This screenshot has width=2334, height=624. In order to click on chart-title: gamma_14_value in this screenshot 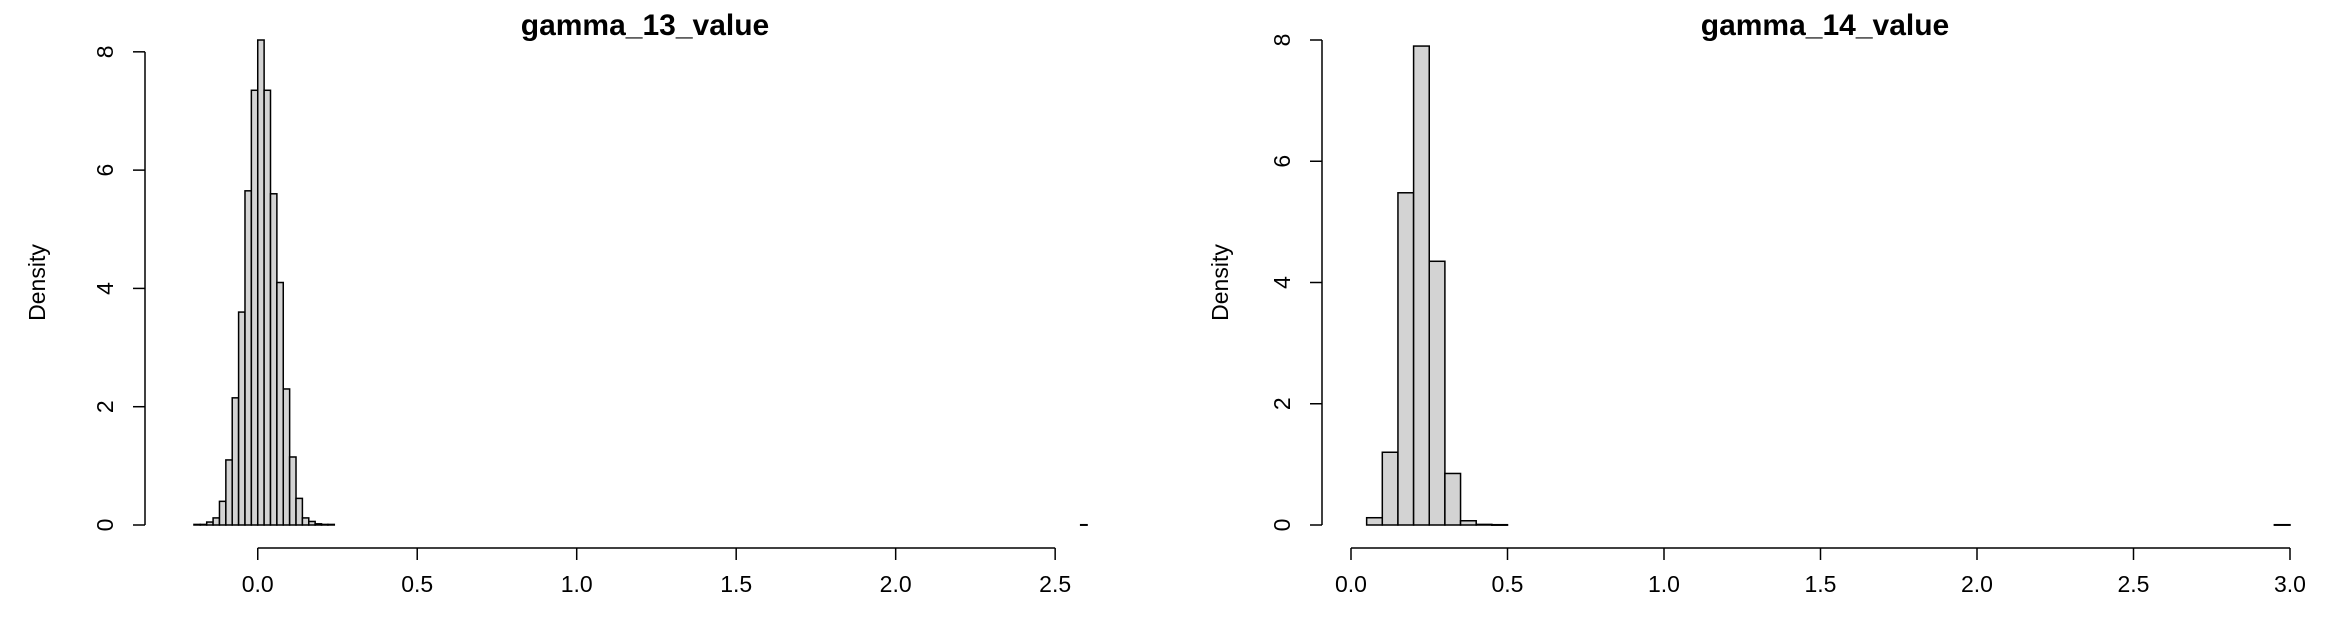, I will do `click(1825, 25)`.